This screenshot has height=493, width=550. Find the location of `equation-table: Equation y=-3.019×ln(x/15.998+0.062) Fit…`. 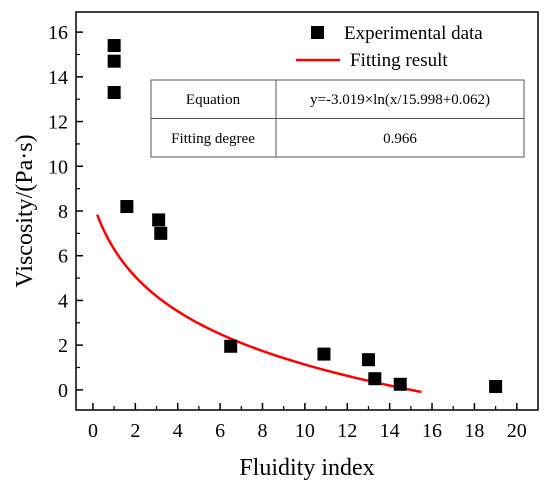

equation-table: Equation y=-3.019×ln(x/15.998+0.062) Fit… is located at coordinates (337, 118).